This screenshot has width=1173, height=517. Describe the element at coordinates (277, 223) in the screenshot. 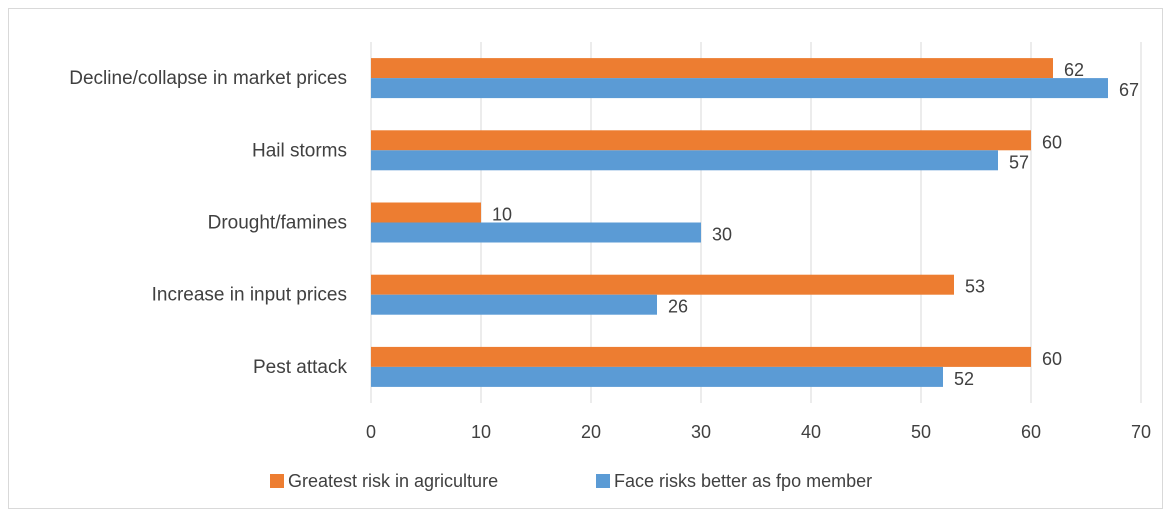

I see `category-label: Drought/famines` at that location.